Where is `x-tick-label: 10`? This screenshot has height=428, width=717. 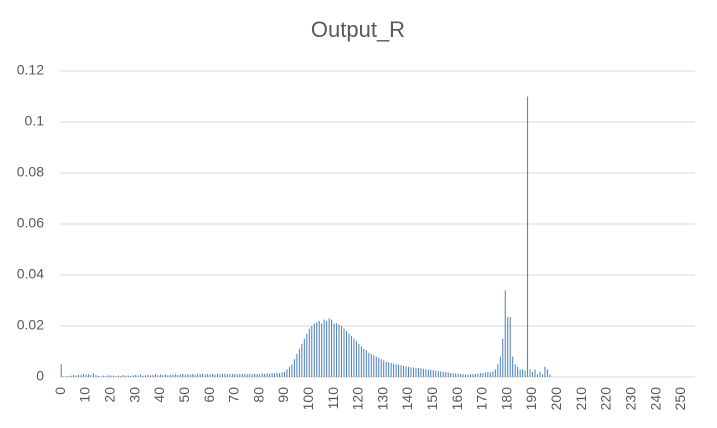 x-tick-label: 10 is located at coordinates (85, 395).